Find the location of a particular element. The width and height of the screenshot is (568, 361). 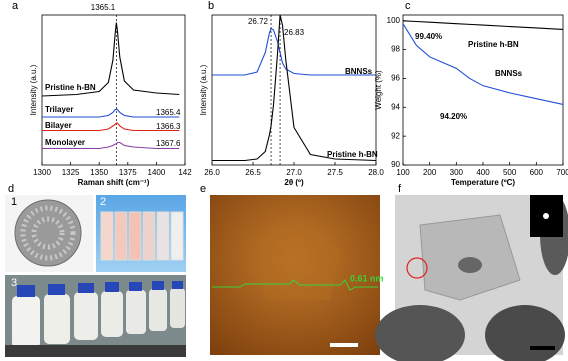

subpanel-number: 3 is located at coordinates (14, 283).